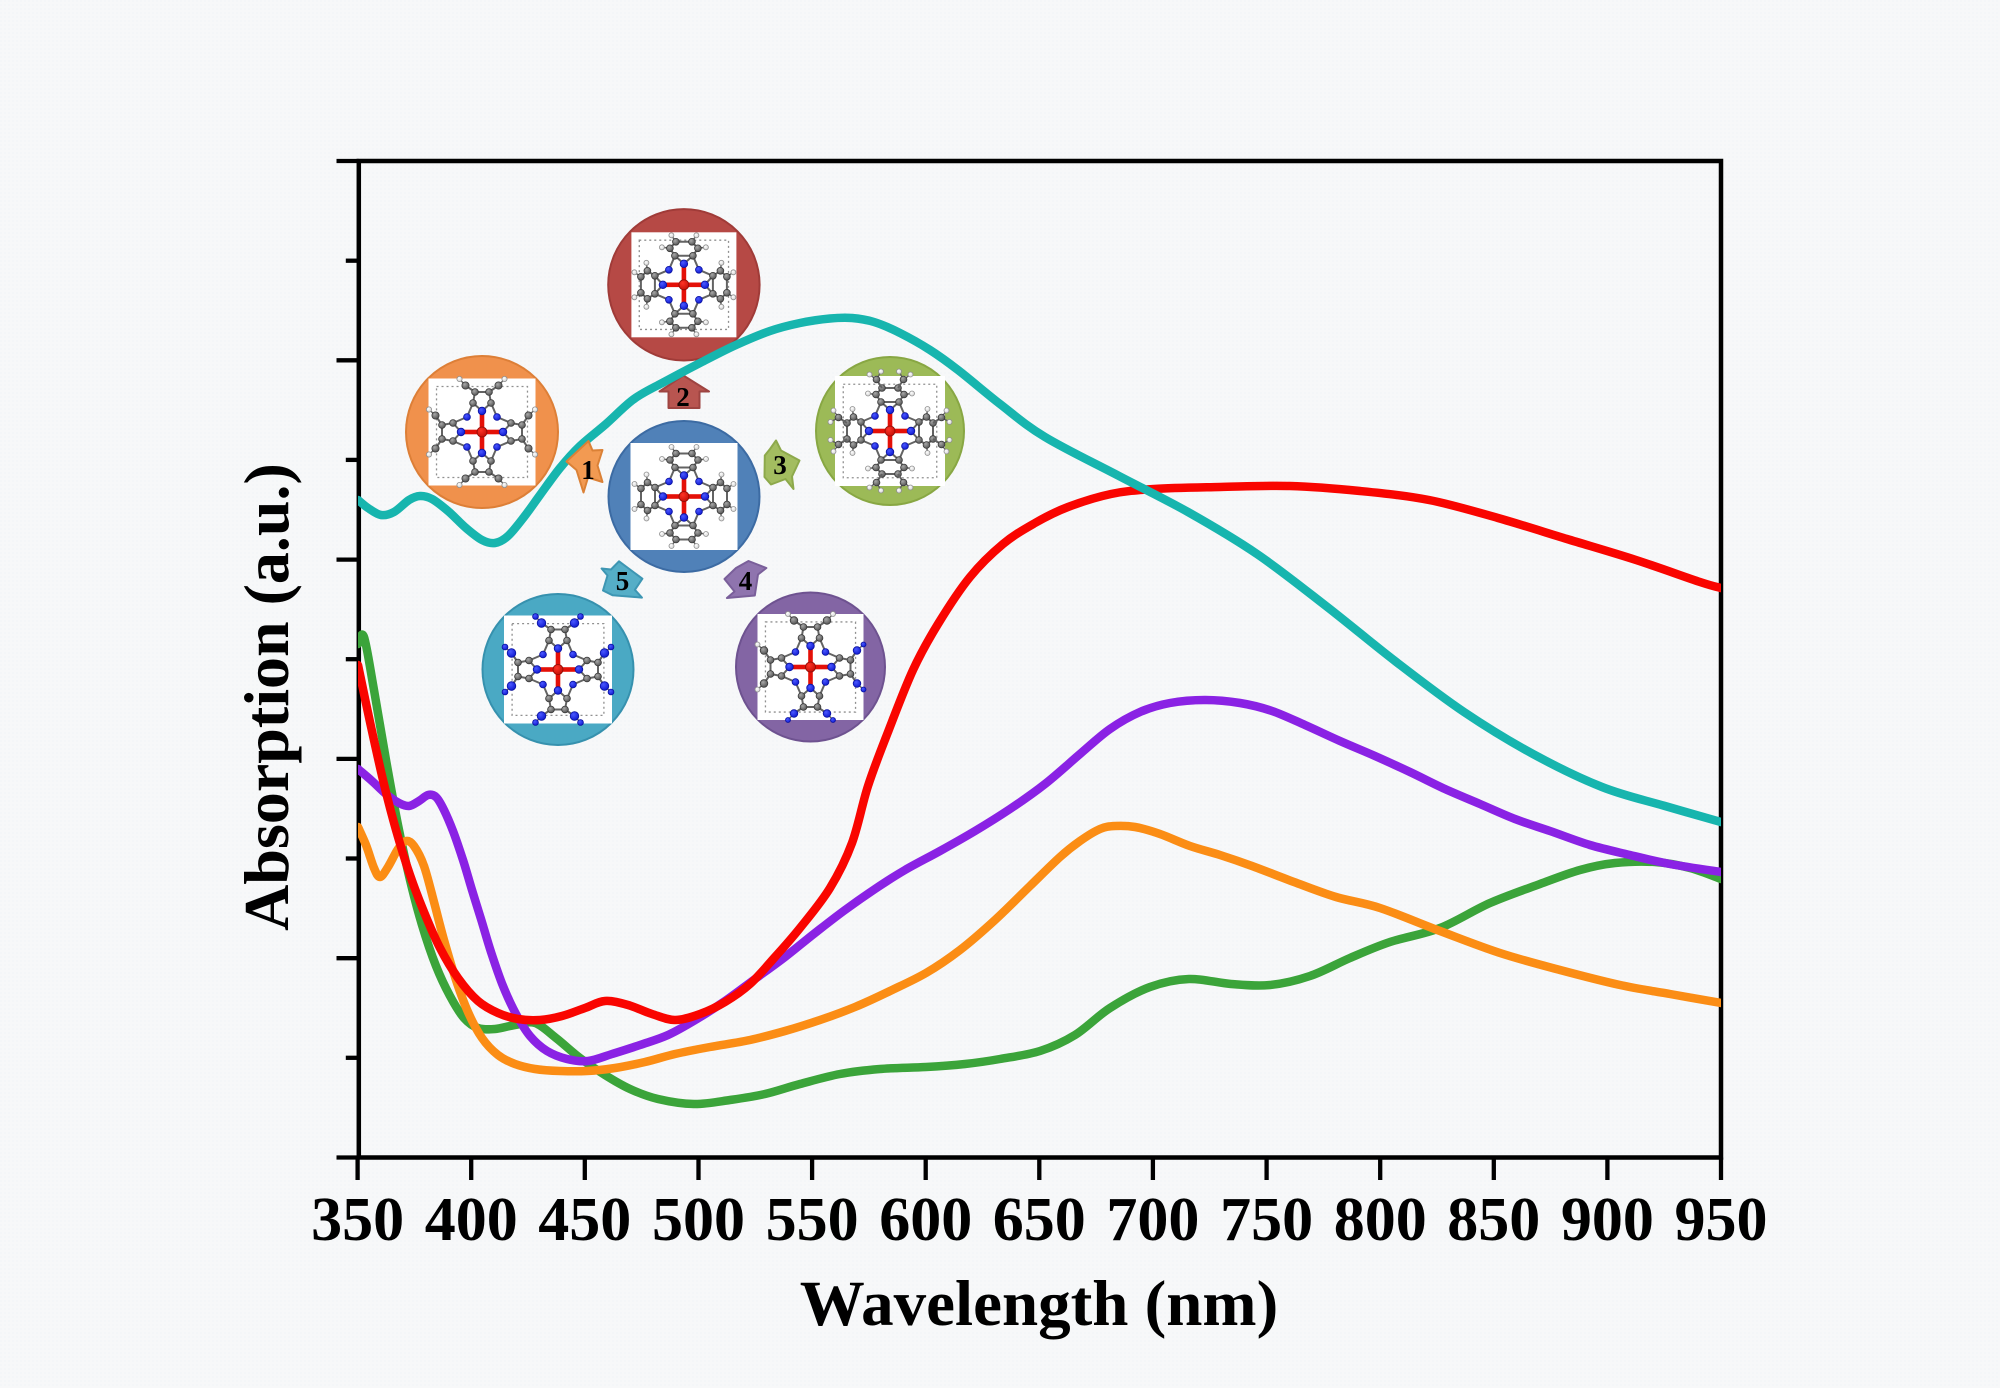 The width and height of the screenshot is (2000, 1388). What do you see at coordinates (812, 1220) in the screenshot?
I see `svg-text: 550` at bounding box center [812, 1220].